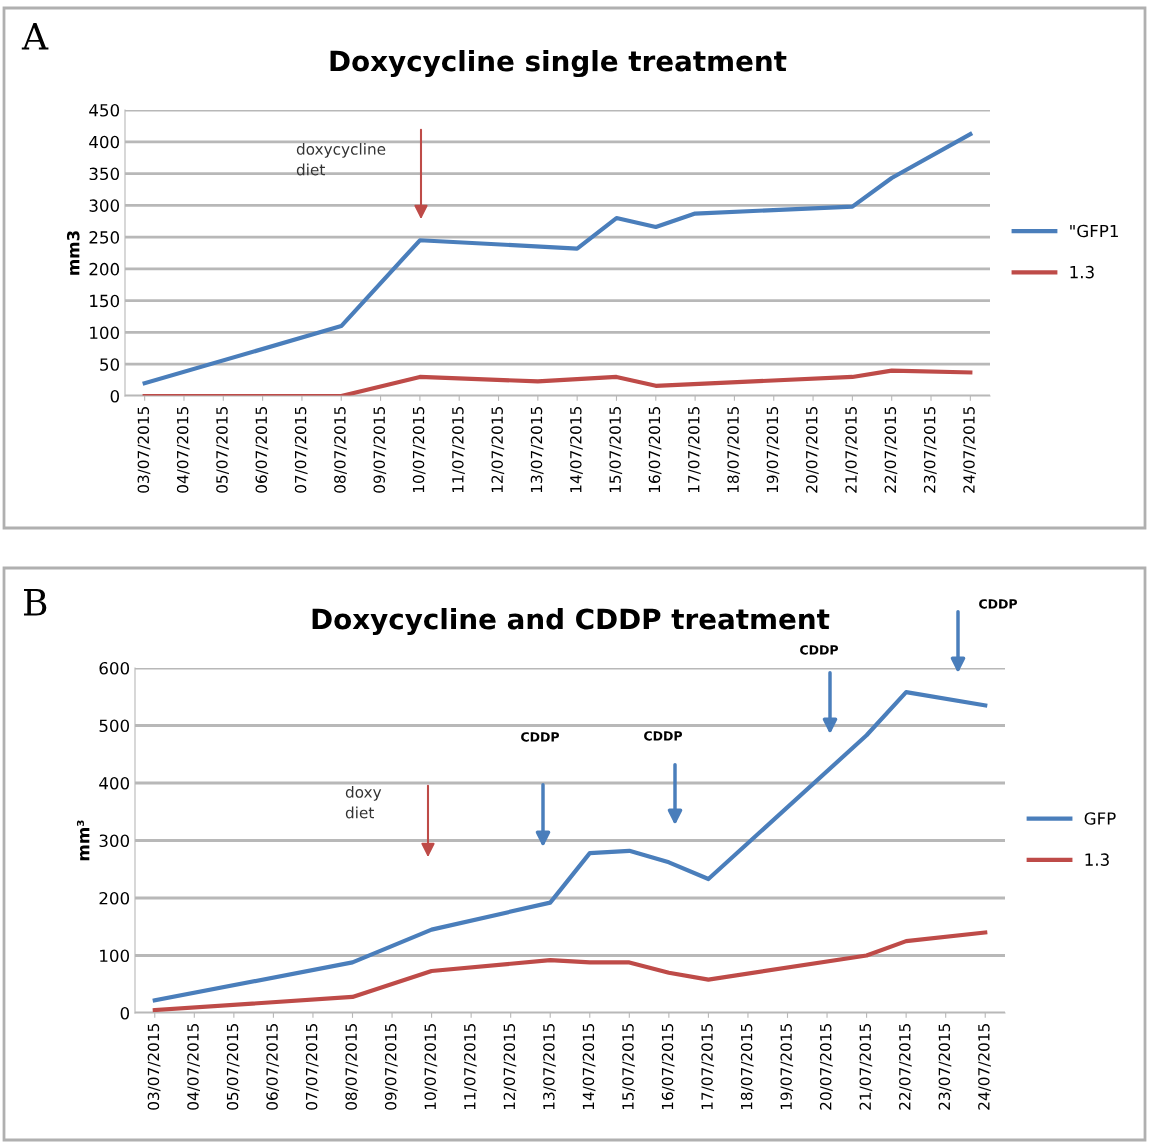  What do you see at coordinates (1100, 818) in the screenshot?
I see `legend-label: GFP` at bounding box center [1100, 818].